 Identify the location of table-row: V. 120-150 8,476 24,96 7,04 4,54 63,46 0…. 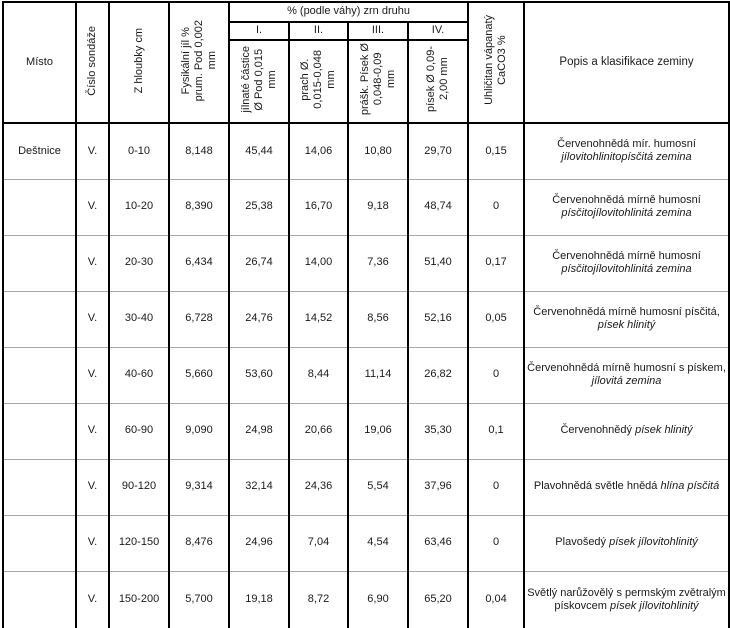
(366, 542).